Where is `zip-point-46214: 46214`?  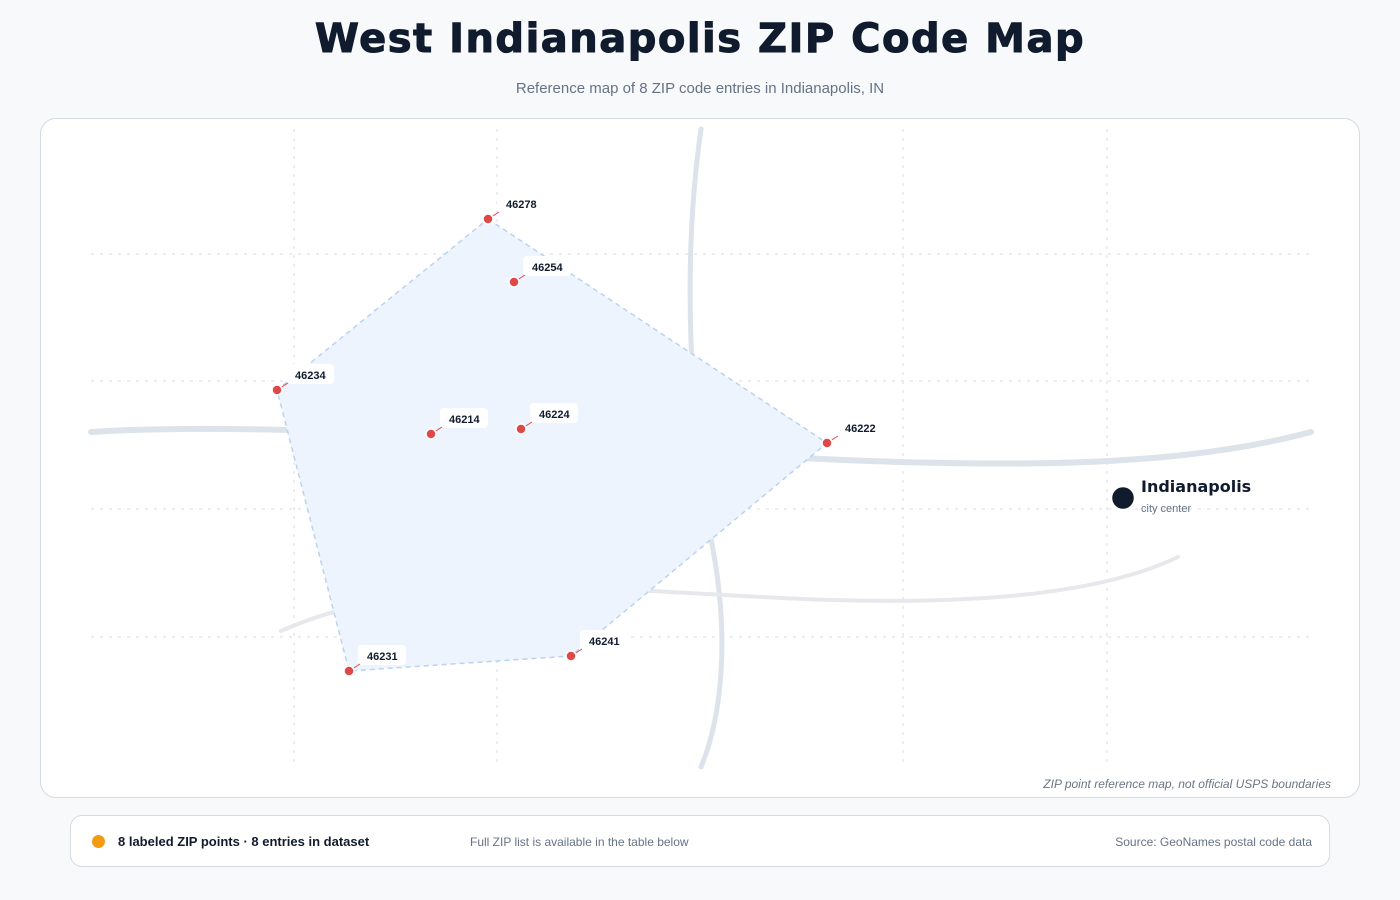
zip-point-46214: 46214 is located at coordinates (456, 424).